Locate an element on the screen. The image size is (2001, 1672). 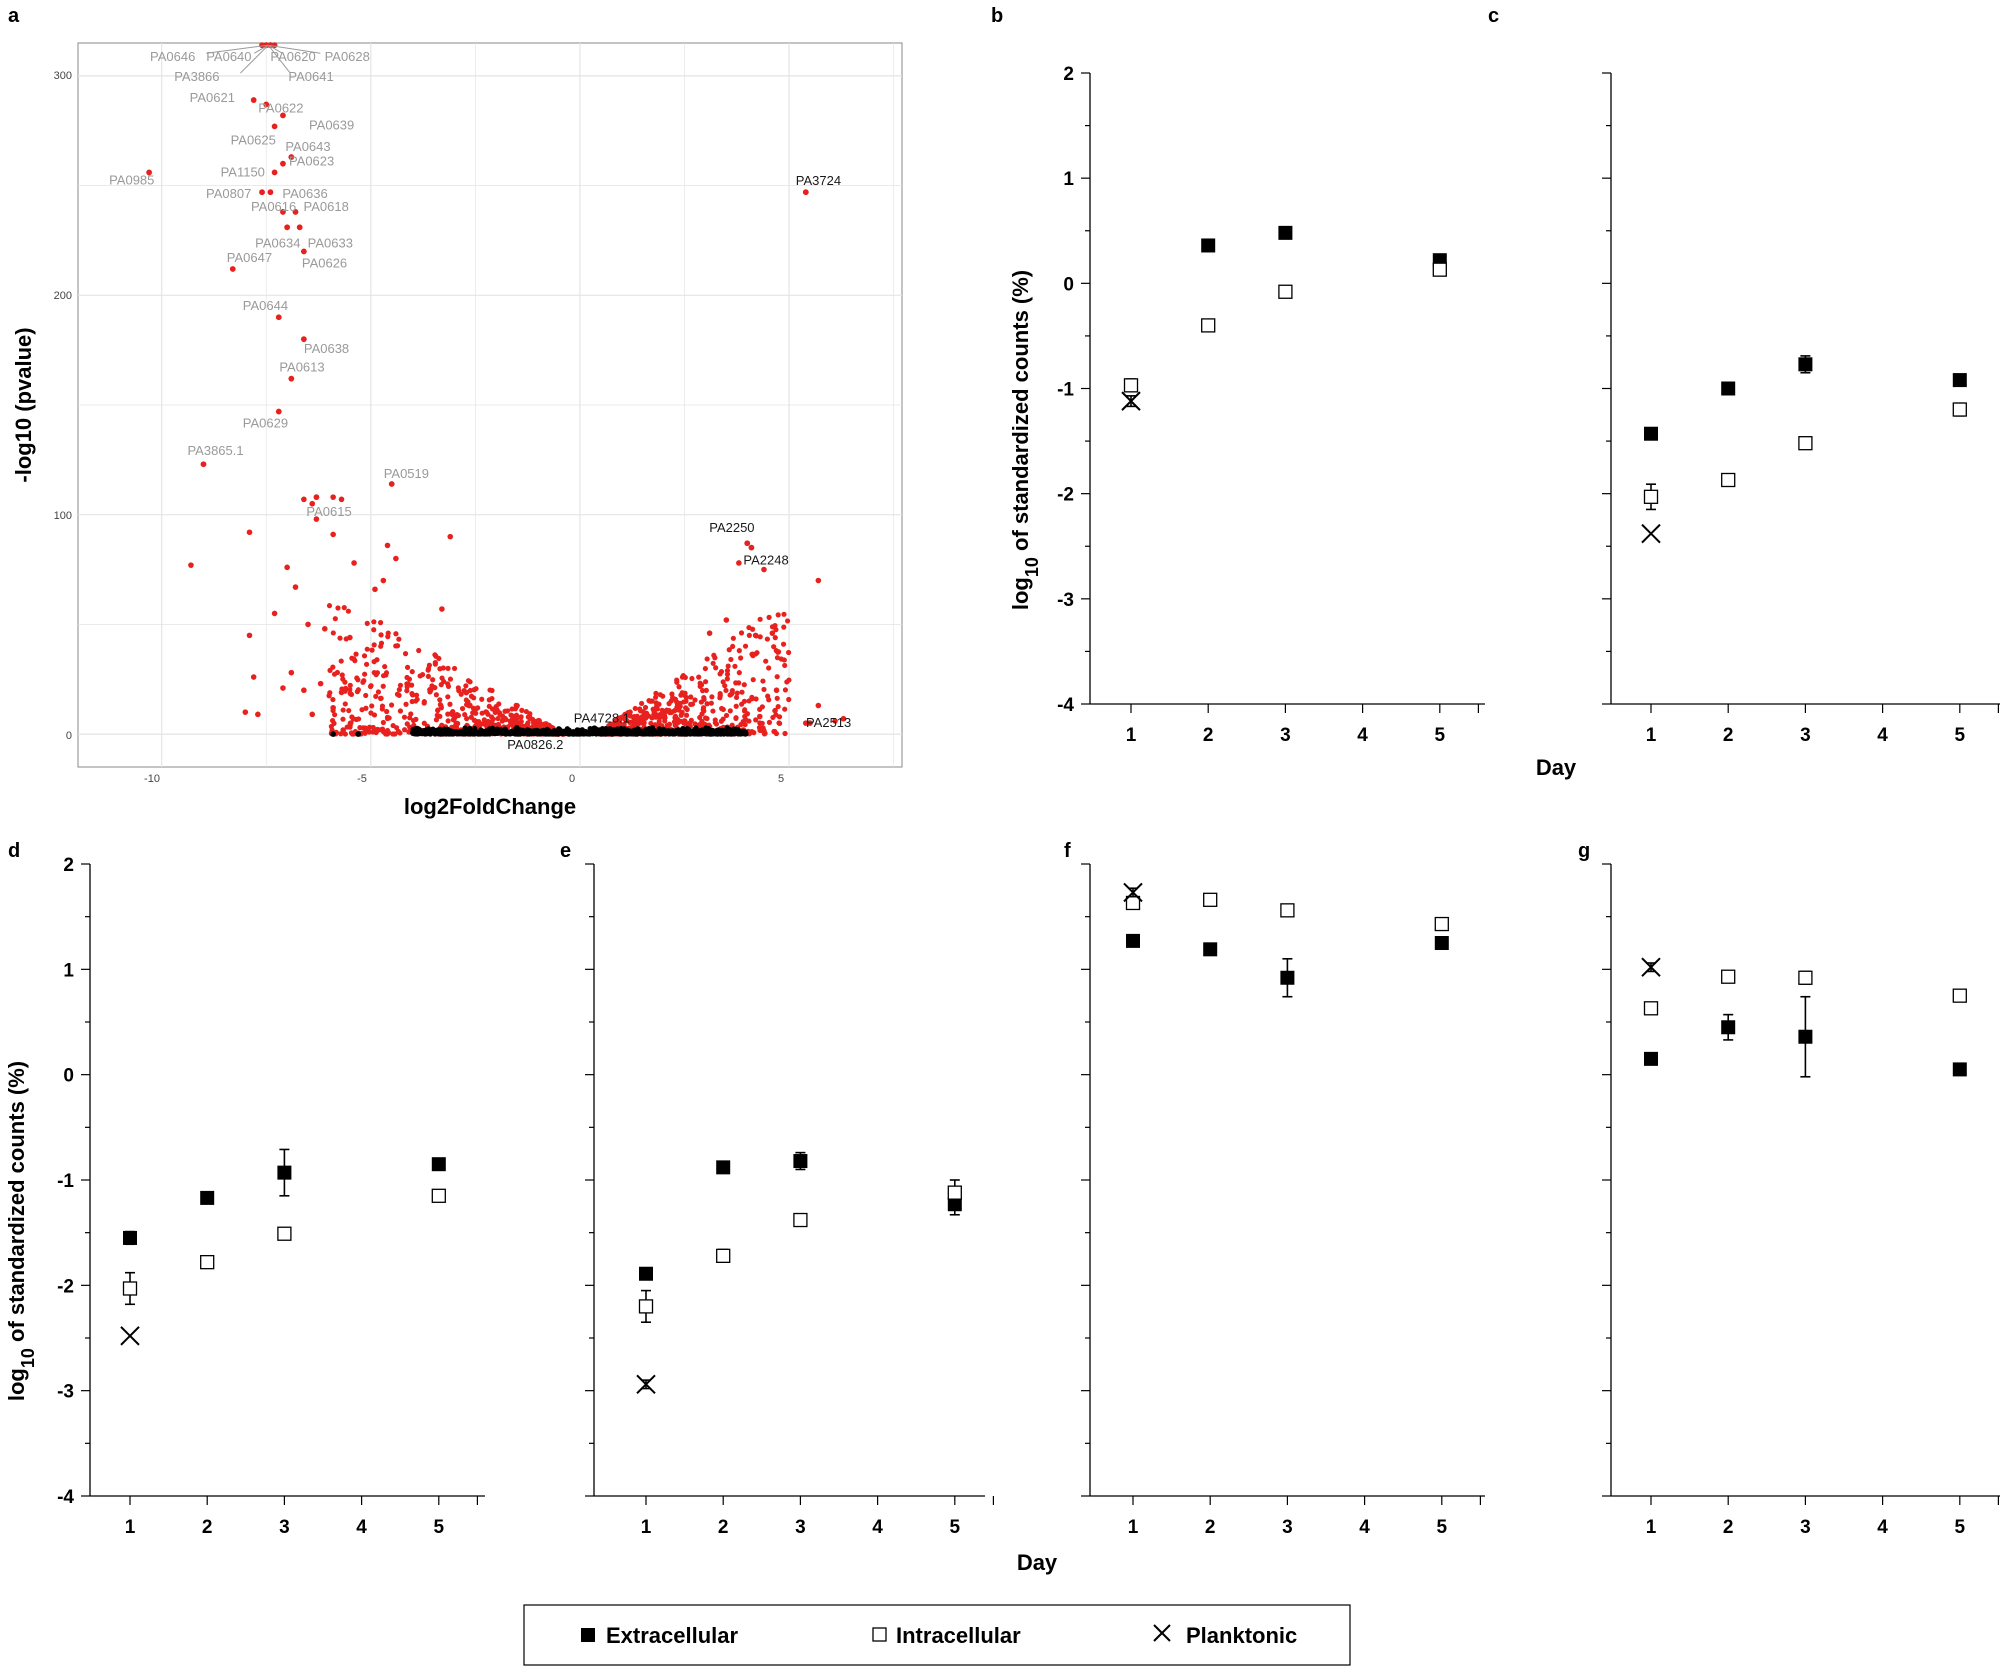
volcano-x-tick-label: 5 is located at coordinates (781, 779).